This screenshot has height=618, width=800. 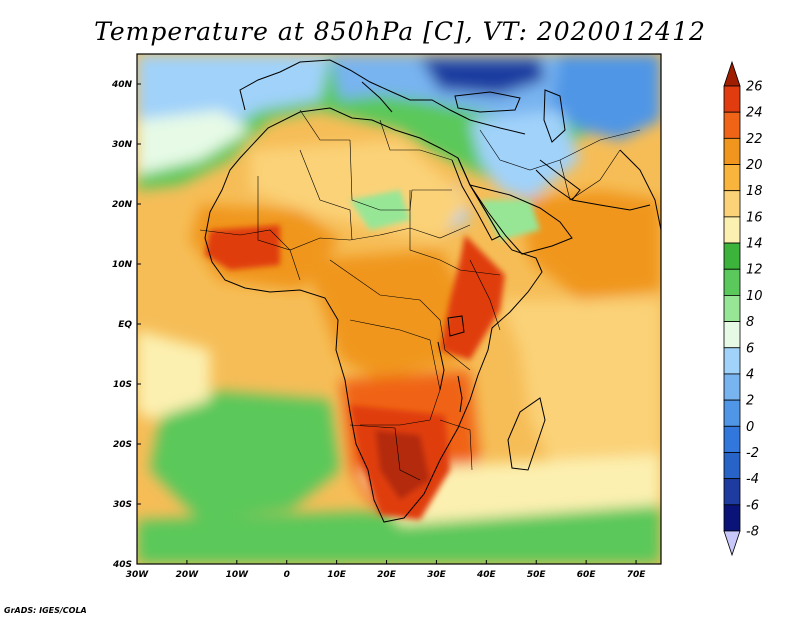 I want to click on colorbar-tick-label: 2, so click(x=750, y=401).